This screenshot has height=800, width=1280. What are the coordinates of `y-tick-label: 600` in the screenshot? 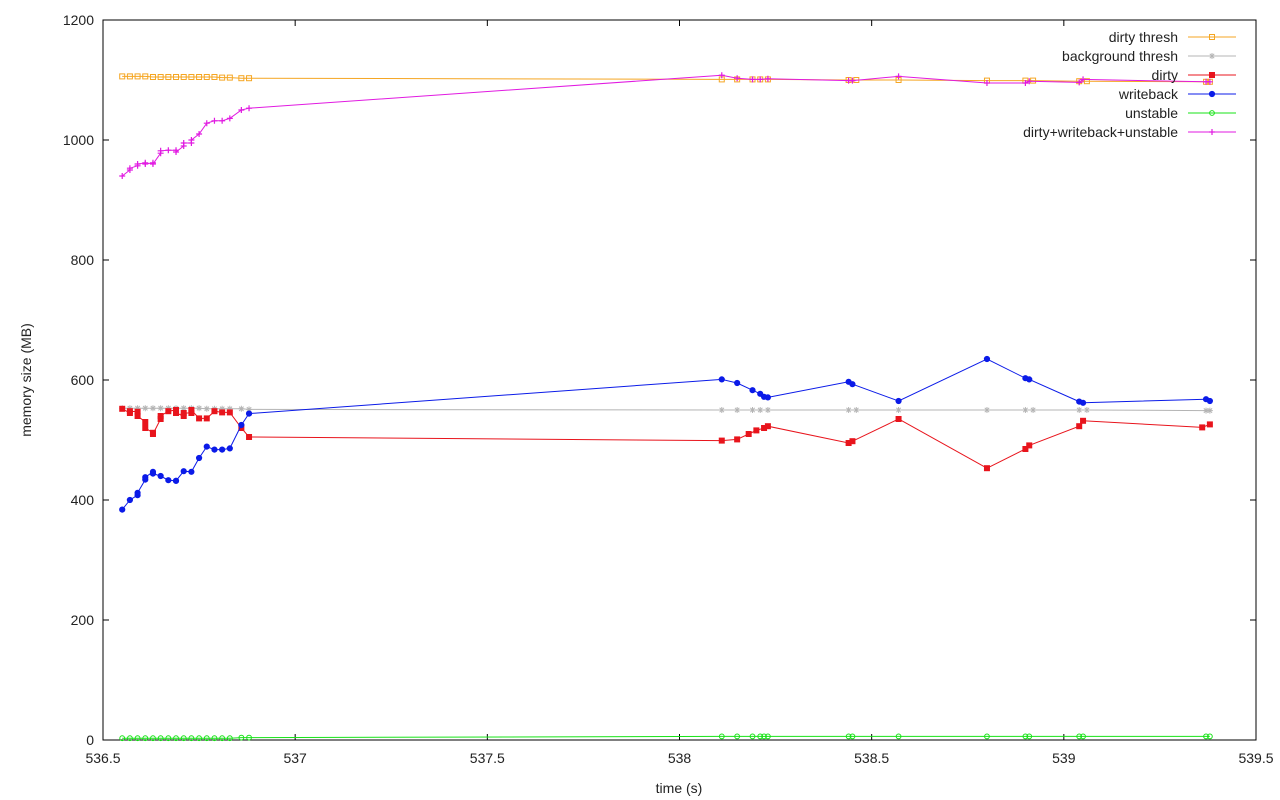 It's located at (83, 380).